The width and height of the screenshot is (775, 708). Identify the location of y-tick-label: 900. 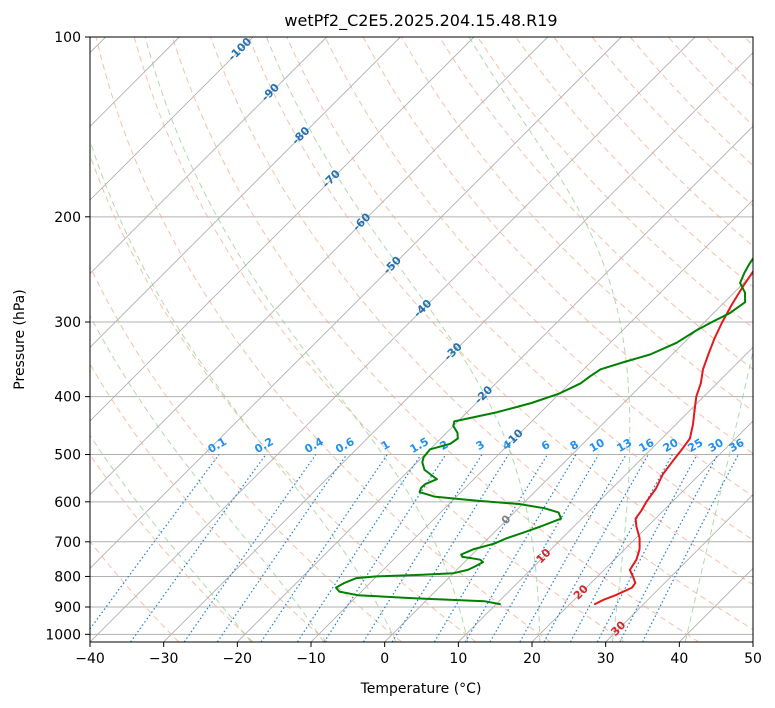
(67, 608).